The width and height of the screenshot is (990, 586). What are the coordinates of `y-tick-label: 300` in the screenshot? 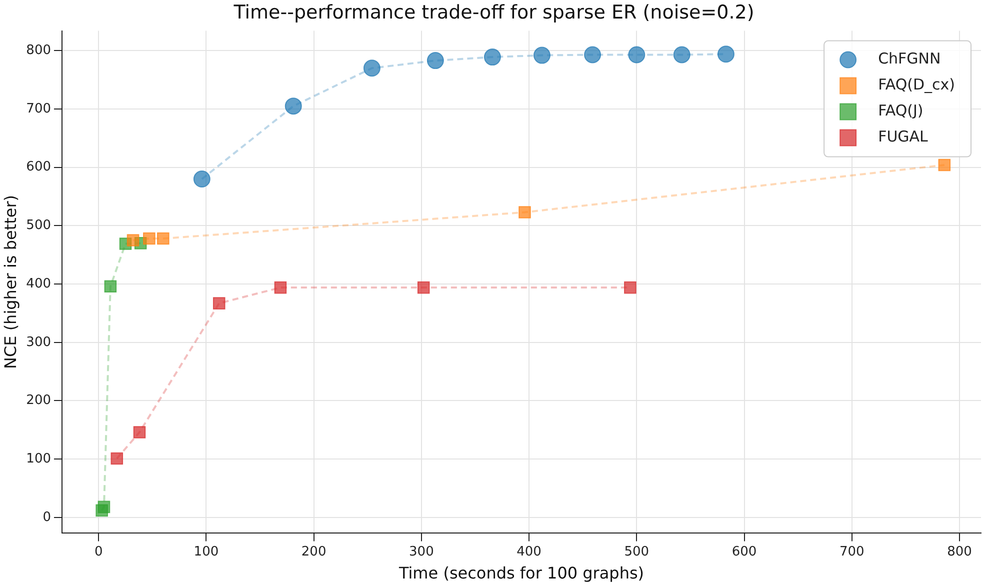 It's located at (39, 342).